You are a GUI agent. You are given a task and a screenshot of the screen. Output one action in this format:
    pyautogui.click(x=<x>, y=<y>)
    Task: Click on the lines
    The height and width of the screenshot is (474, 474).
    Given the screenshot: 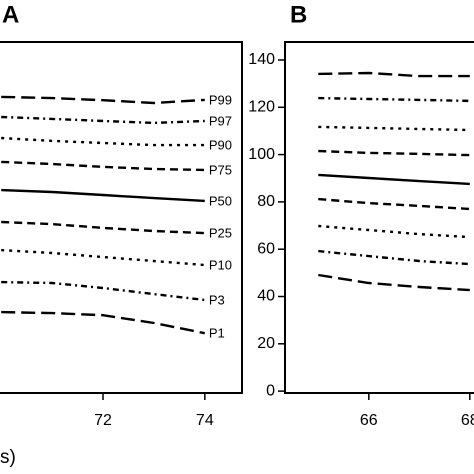 What is the action you would take?
    pyautogui.click(x=394, y=181)
    